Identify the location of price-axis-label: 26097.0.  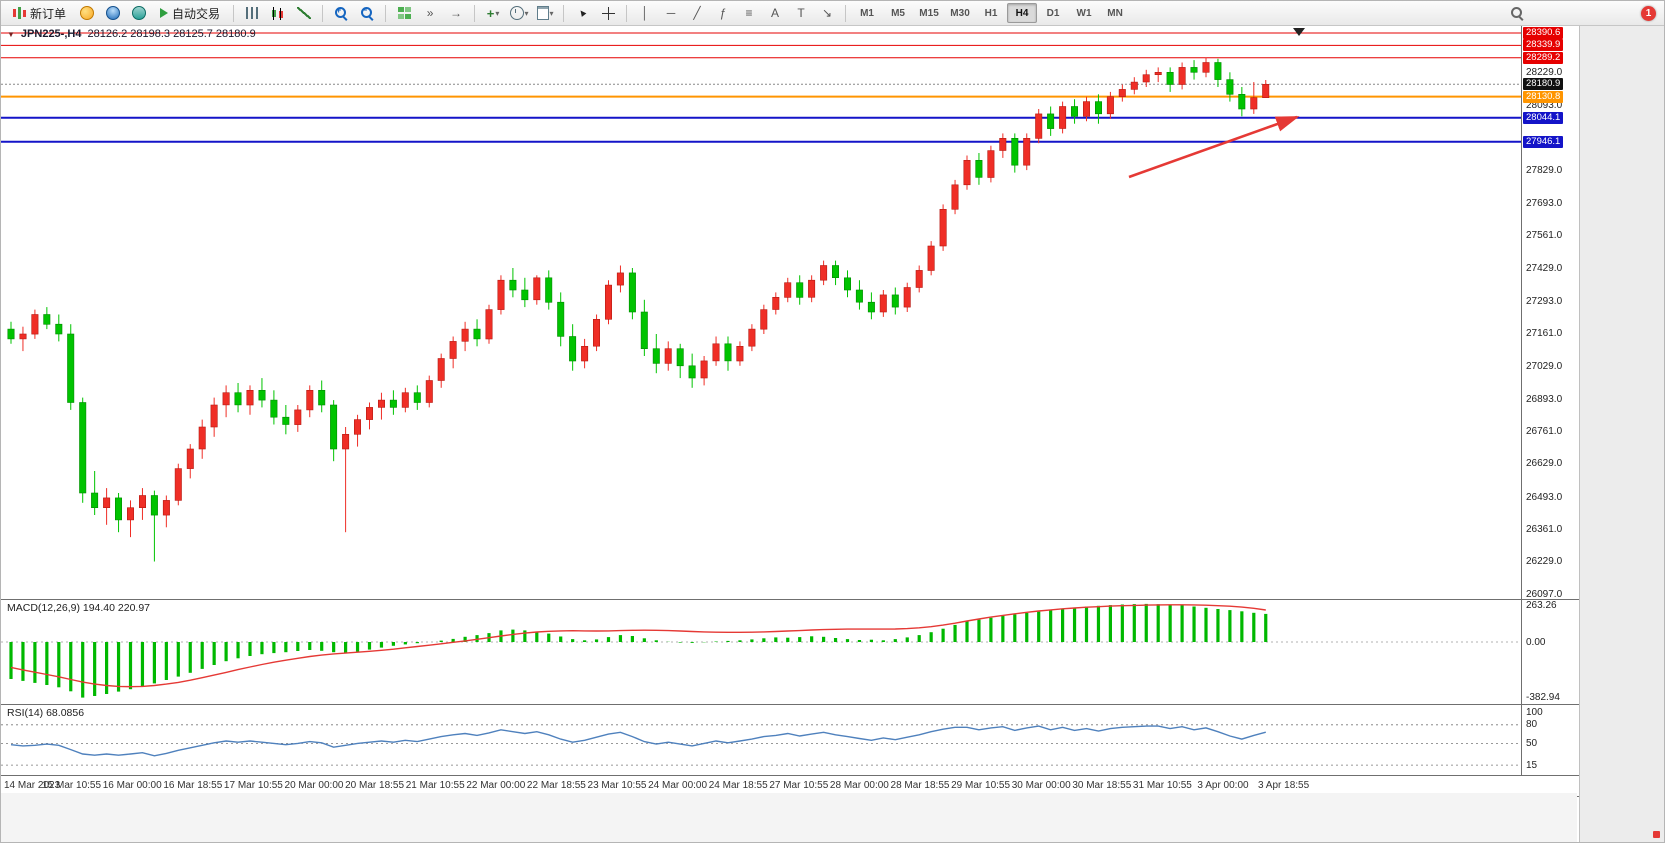
(1544, 594).